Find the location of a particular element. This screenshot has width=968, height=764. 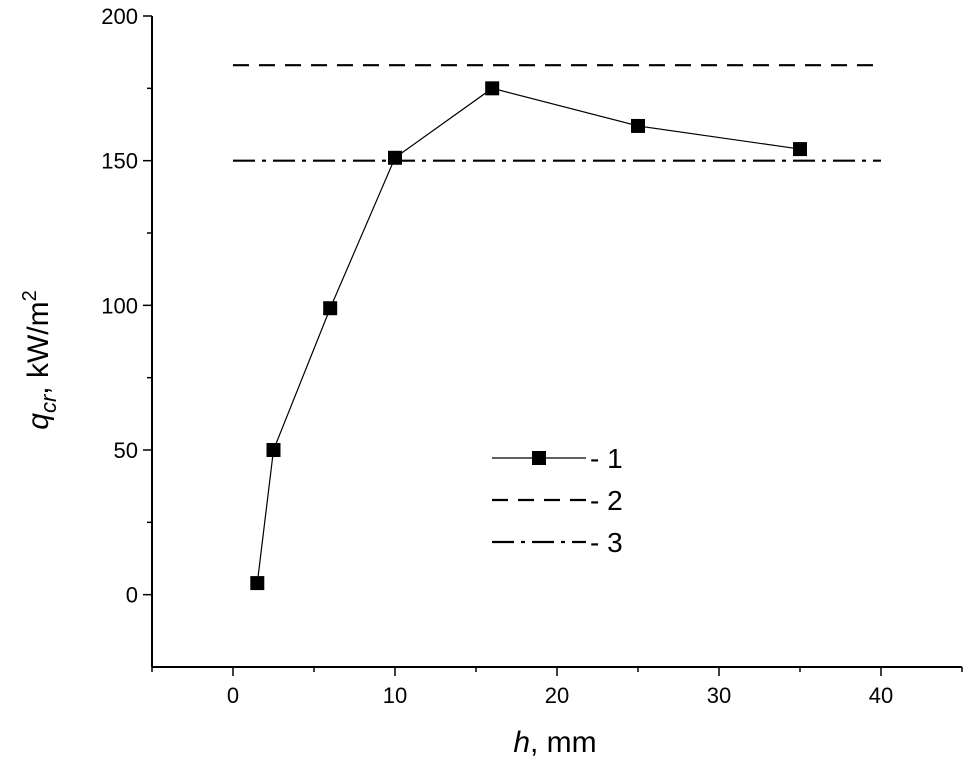

x-tick-label: 30 is located at coordinates (719, 695).